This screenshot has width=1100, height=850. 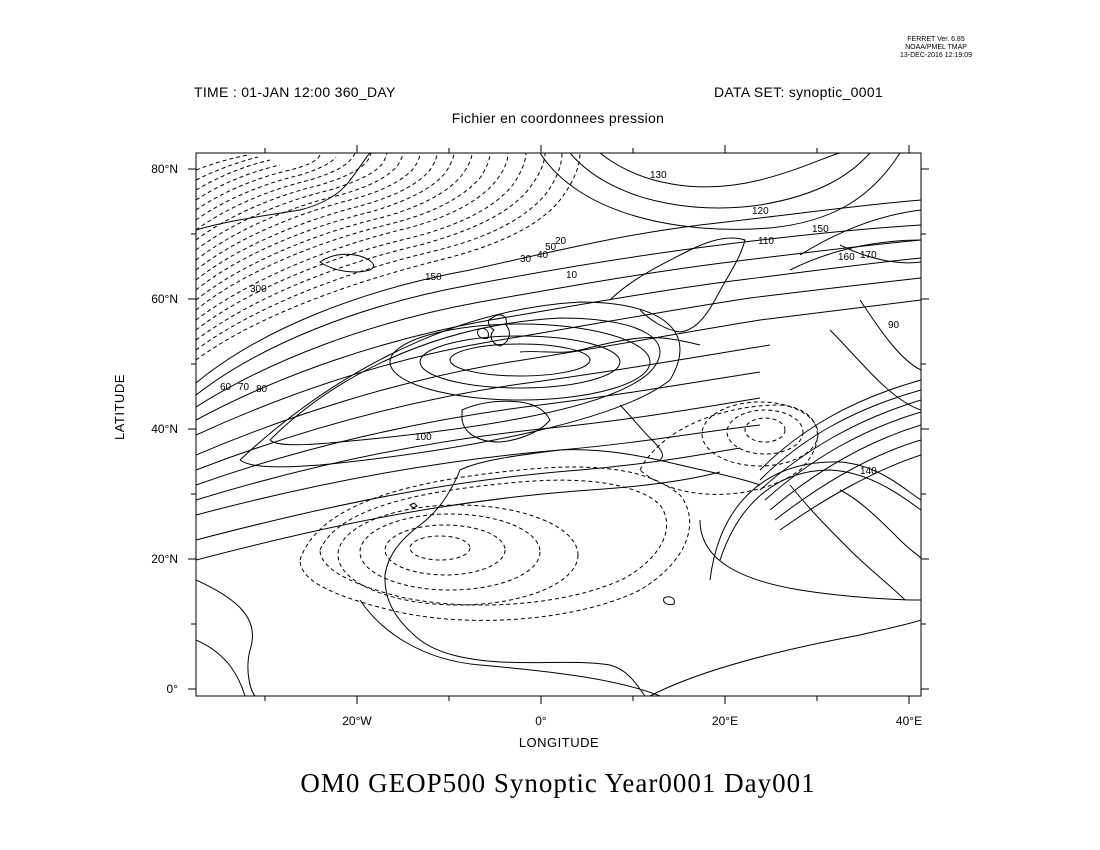 I want to click on contour-label: 30, so click(x=526, y=259).